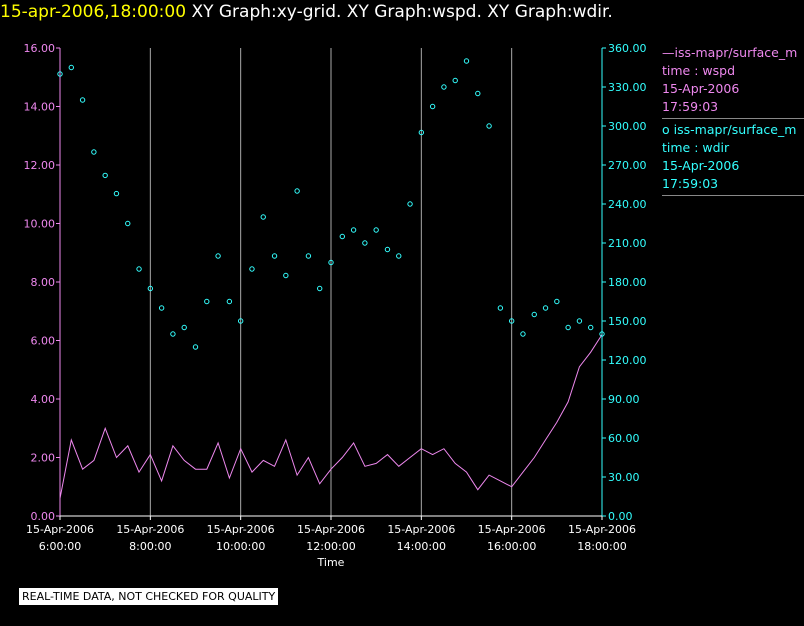 Image resolution: width=804 pixels, height=626 pixels. I want to click on left-y-tick-label: 0.00, so click(43, 516).